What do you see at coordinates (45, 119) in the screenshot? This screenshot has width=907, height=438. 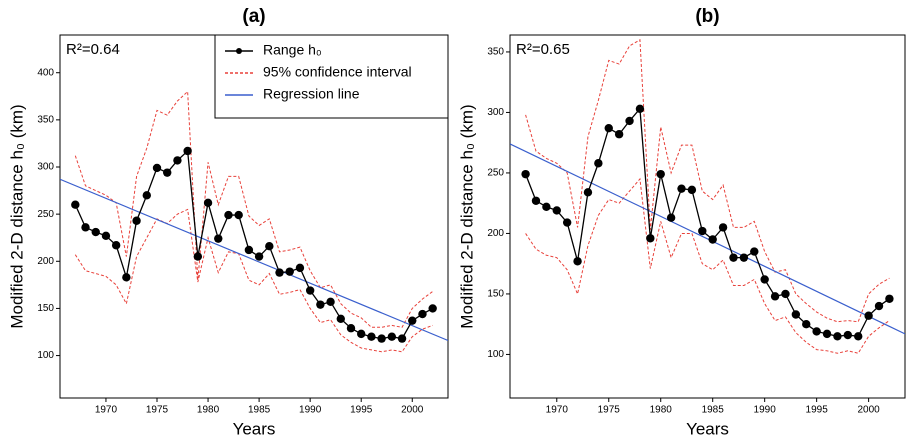 I see `y-tick-label: 350` at bounding box center [45, 119].